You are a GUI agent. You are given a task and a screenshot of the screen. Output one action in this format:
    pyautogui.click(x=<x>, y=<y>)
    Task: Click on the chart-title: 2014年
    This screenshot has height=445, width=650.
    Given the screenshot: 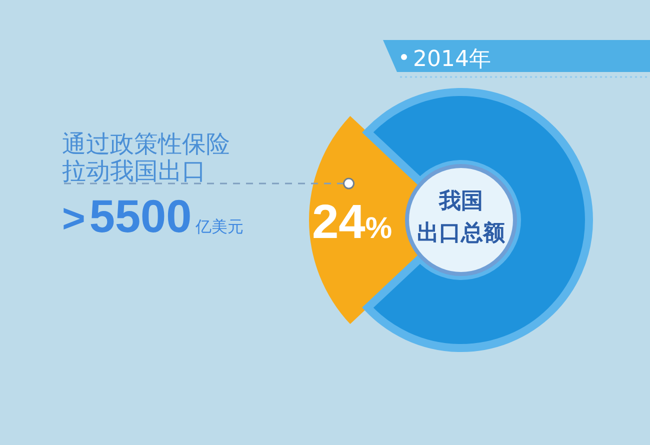 What is the action you would take?
    pyautogui.click(x=452, y=59)
    